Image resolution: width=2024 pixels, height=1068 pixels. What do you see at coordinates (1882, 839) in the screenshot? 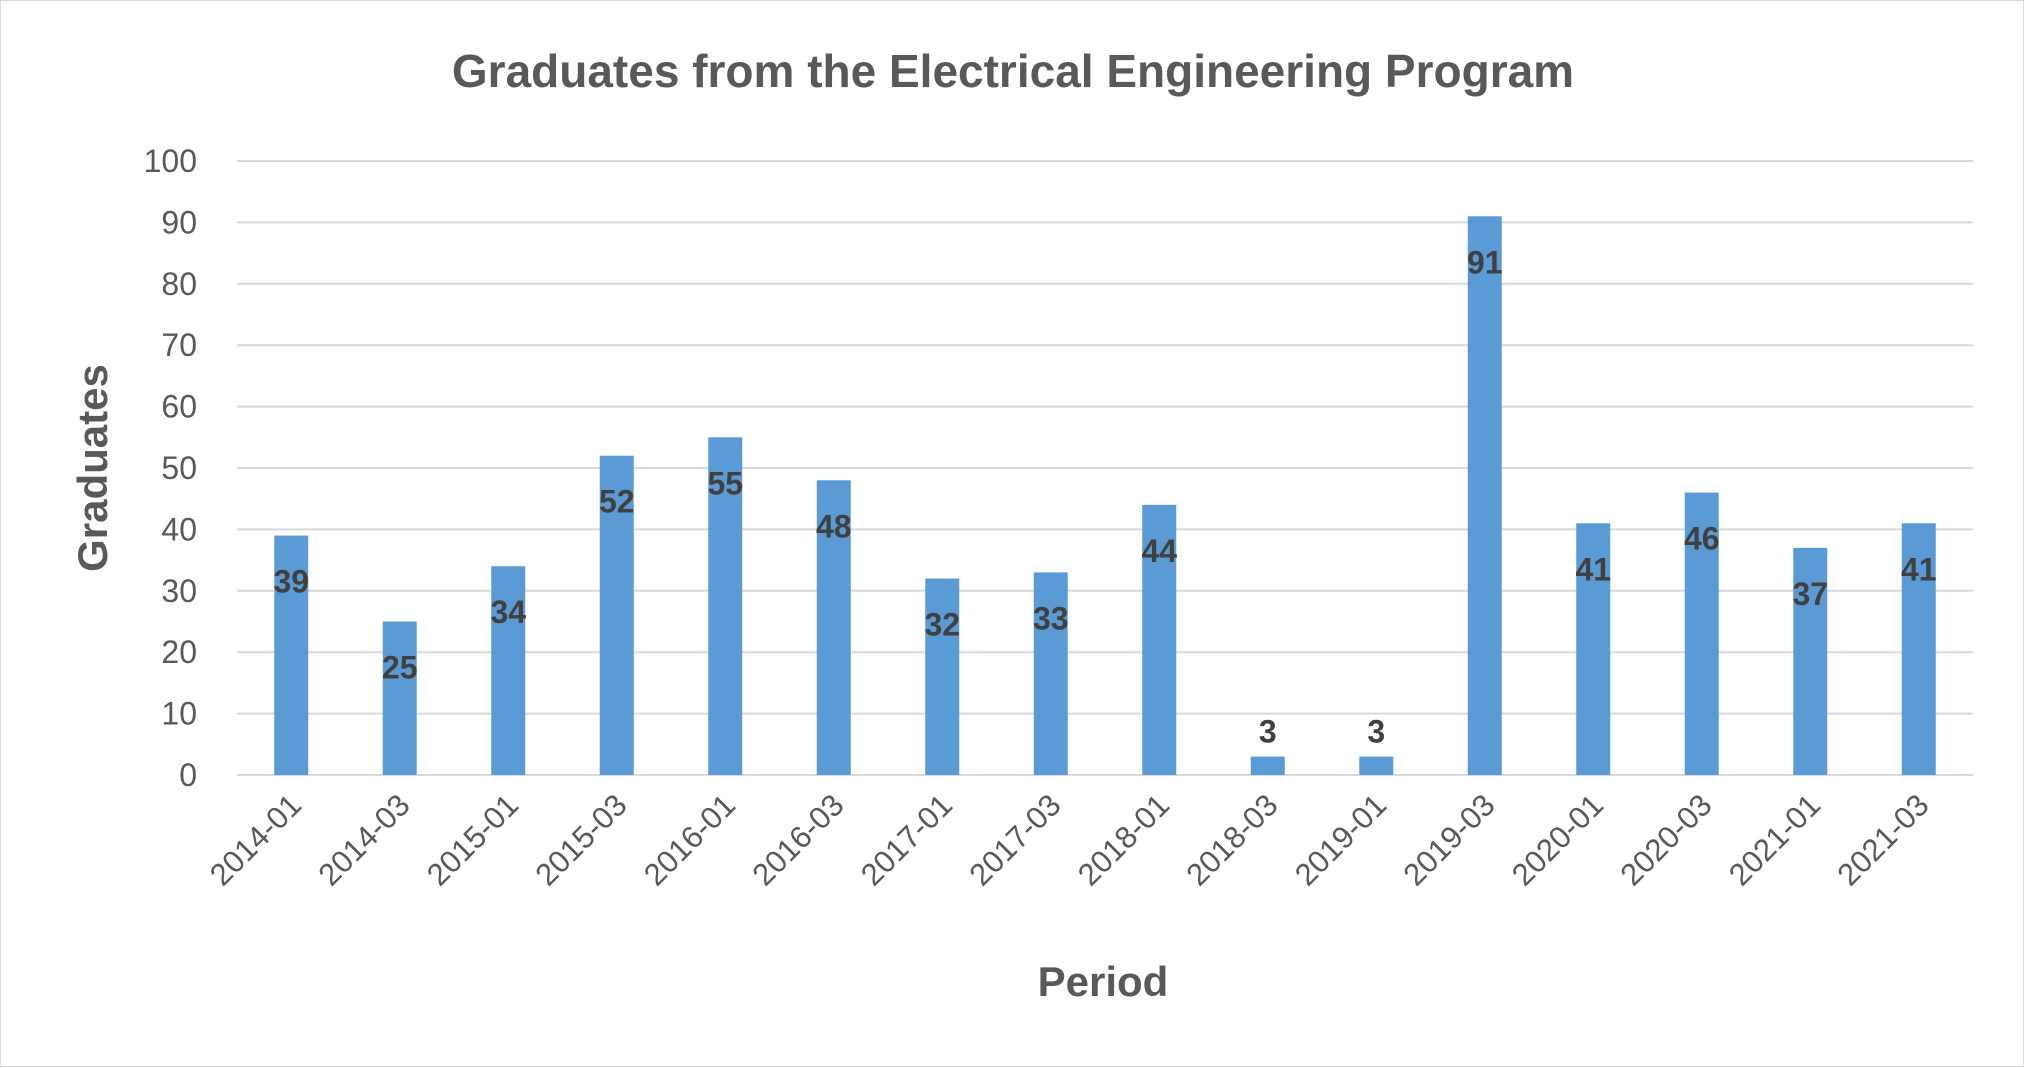
I see `x-tick-label: 2021-03` at bounding box center [1882, 839].